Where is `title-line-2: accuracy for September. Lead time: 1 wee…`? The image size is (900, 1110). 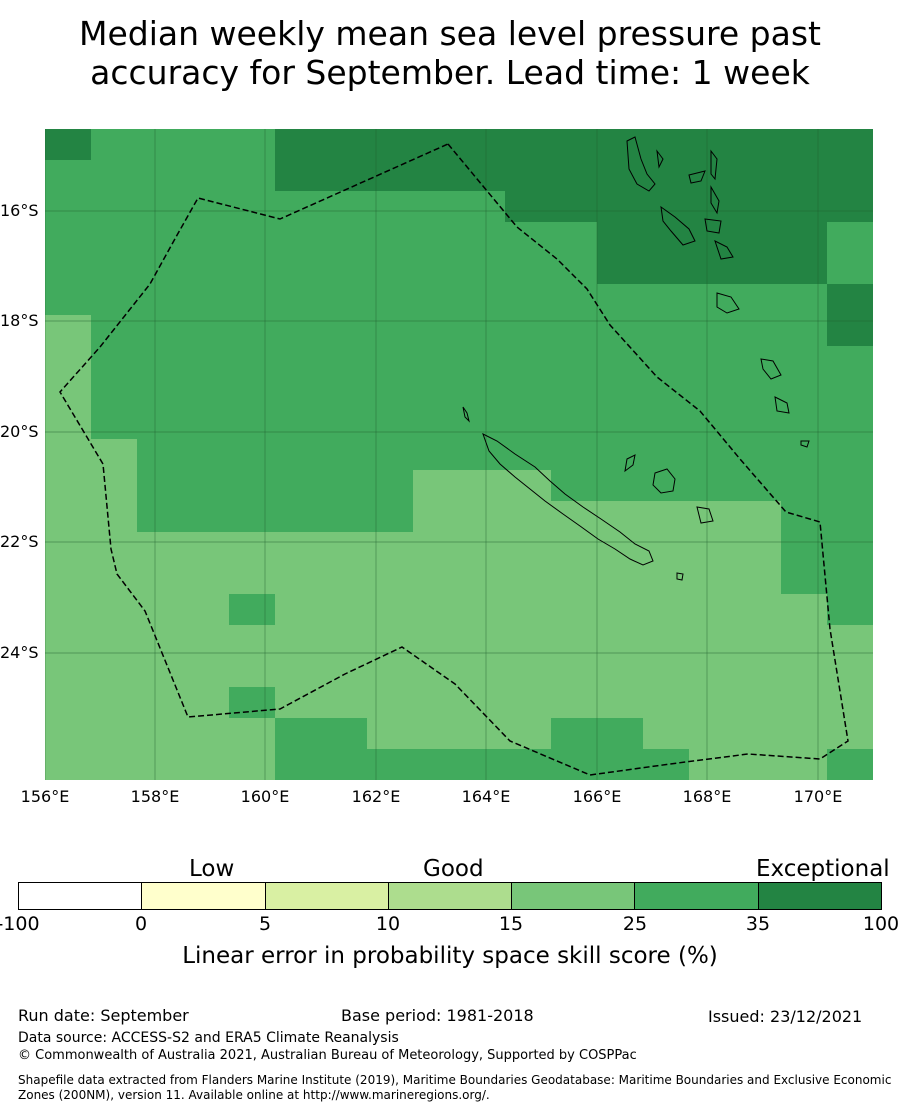 title-line-2: accuracy for September. Lead time: 1 wee… is located at coordinates (450, 72).